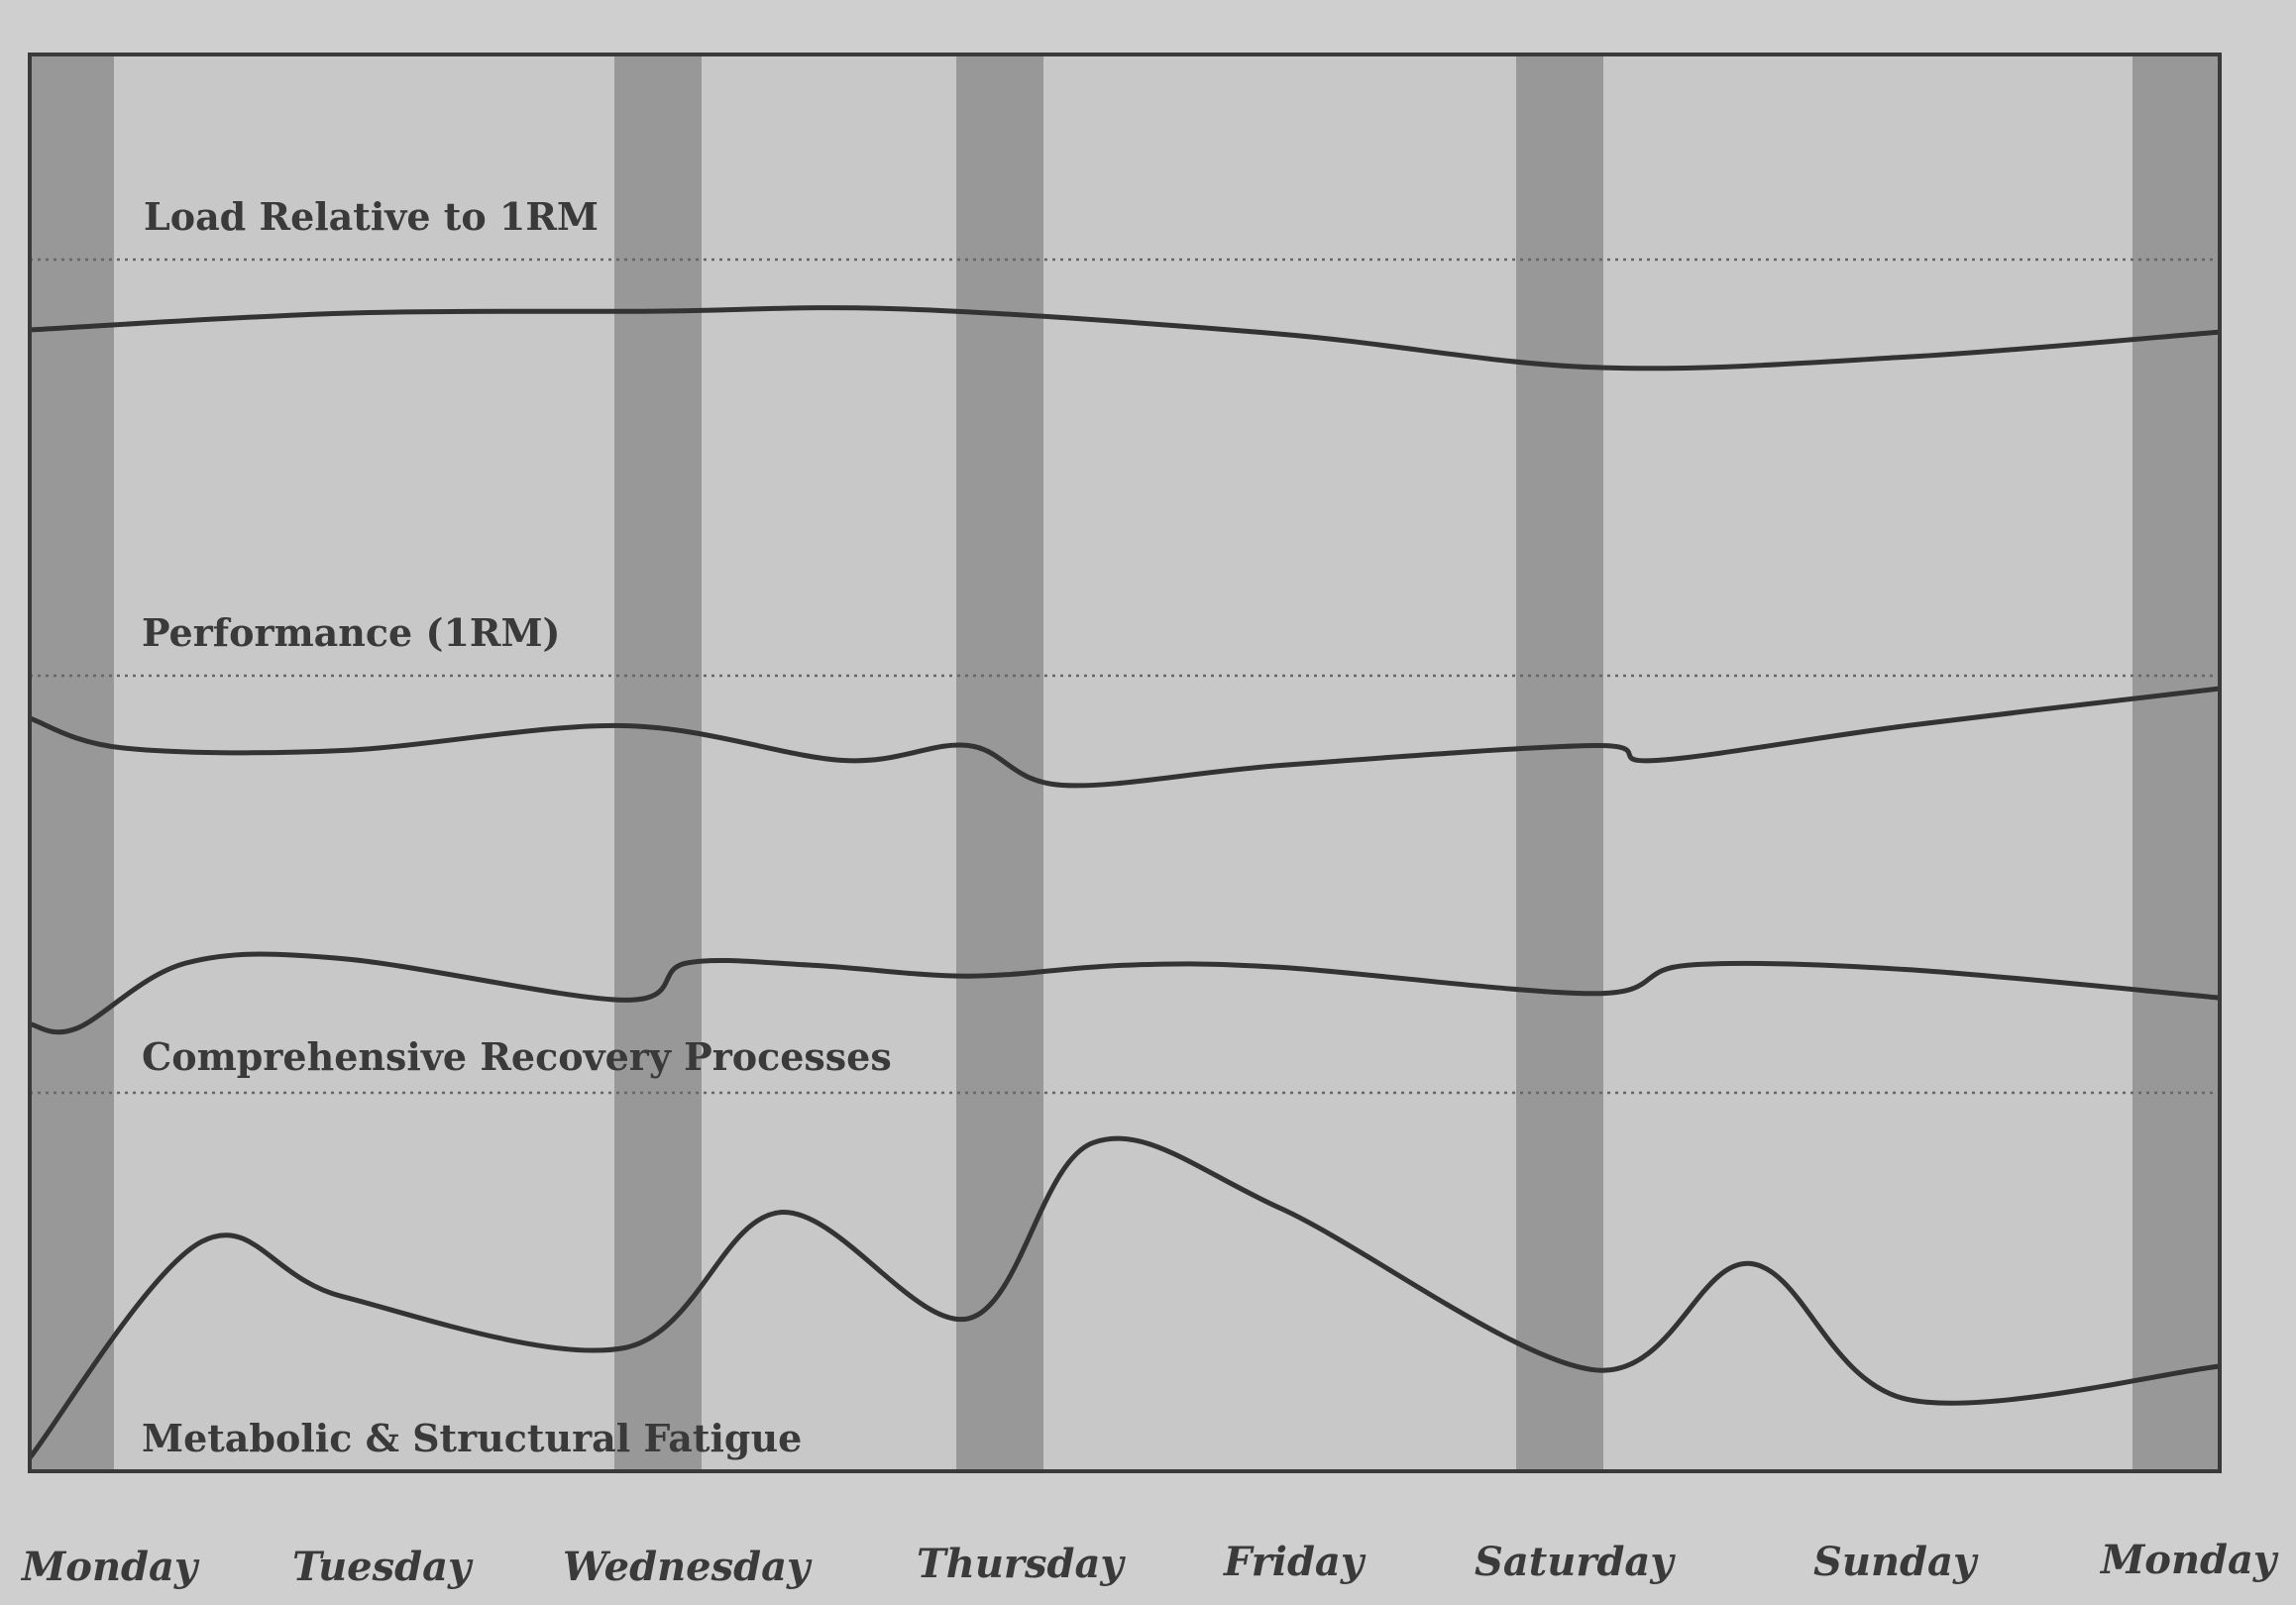 This screenshot has width=2296, height=1605. I want to click on training-band-thursday, so click(999, 762).